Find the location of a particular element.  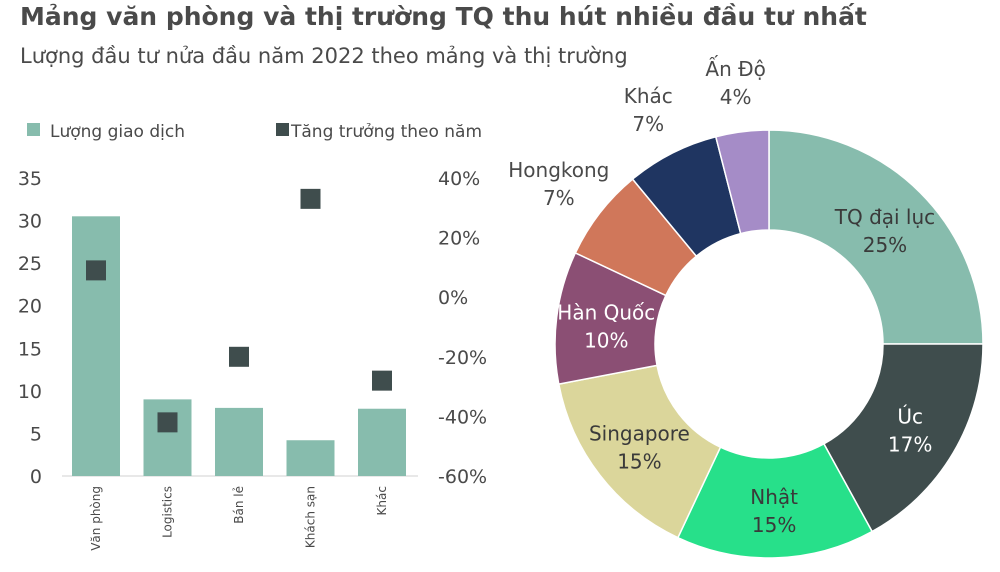

slice-value-label: 10% is located at coordinates (606, 340).